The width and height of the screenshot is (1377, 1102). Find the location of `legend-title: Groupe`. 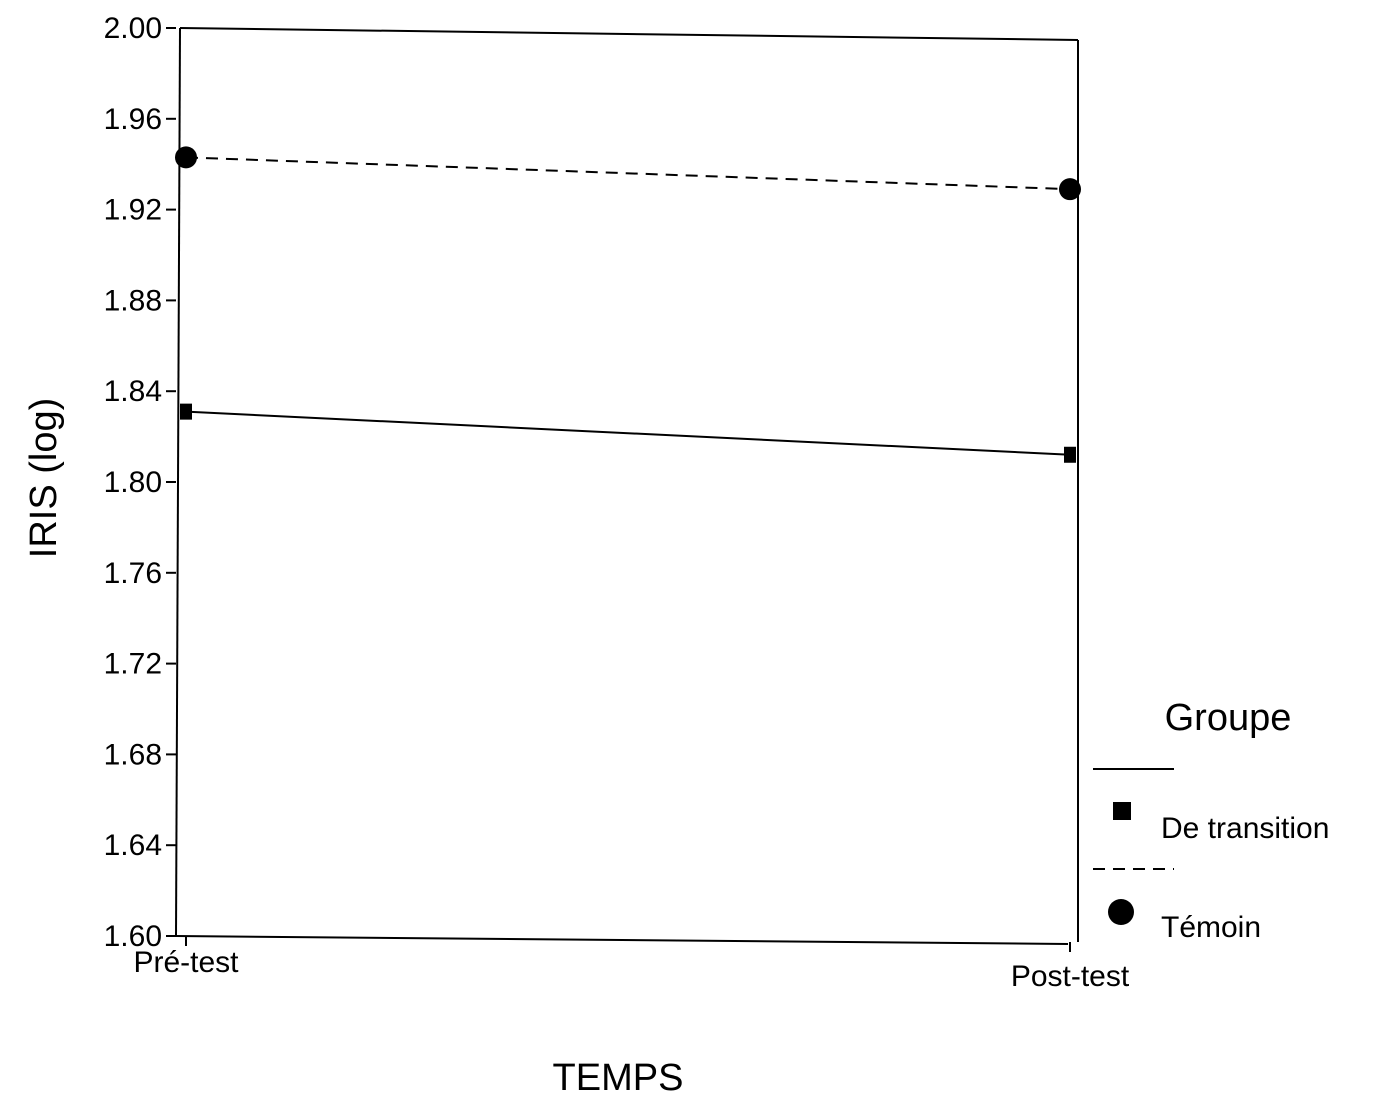

legend-title: Groupe is located at coordinates (1228, 718).